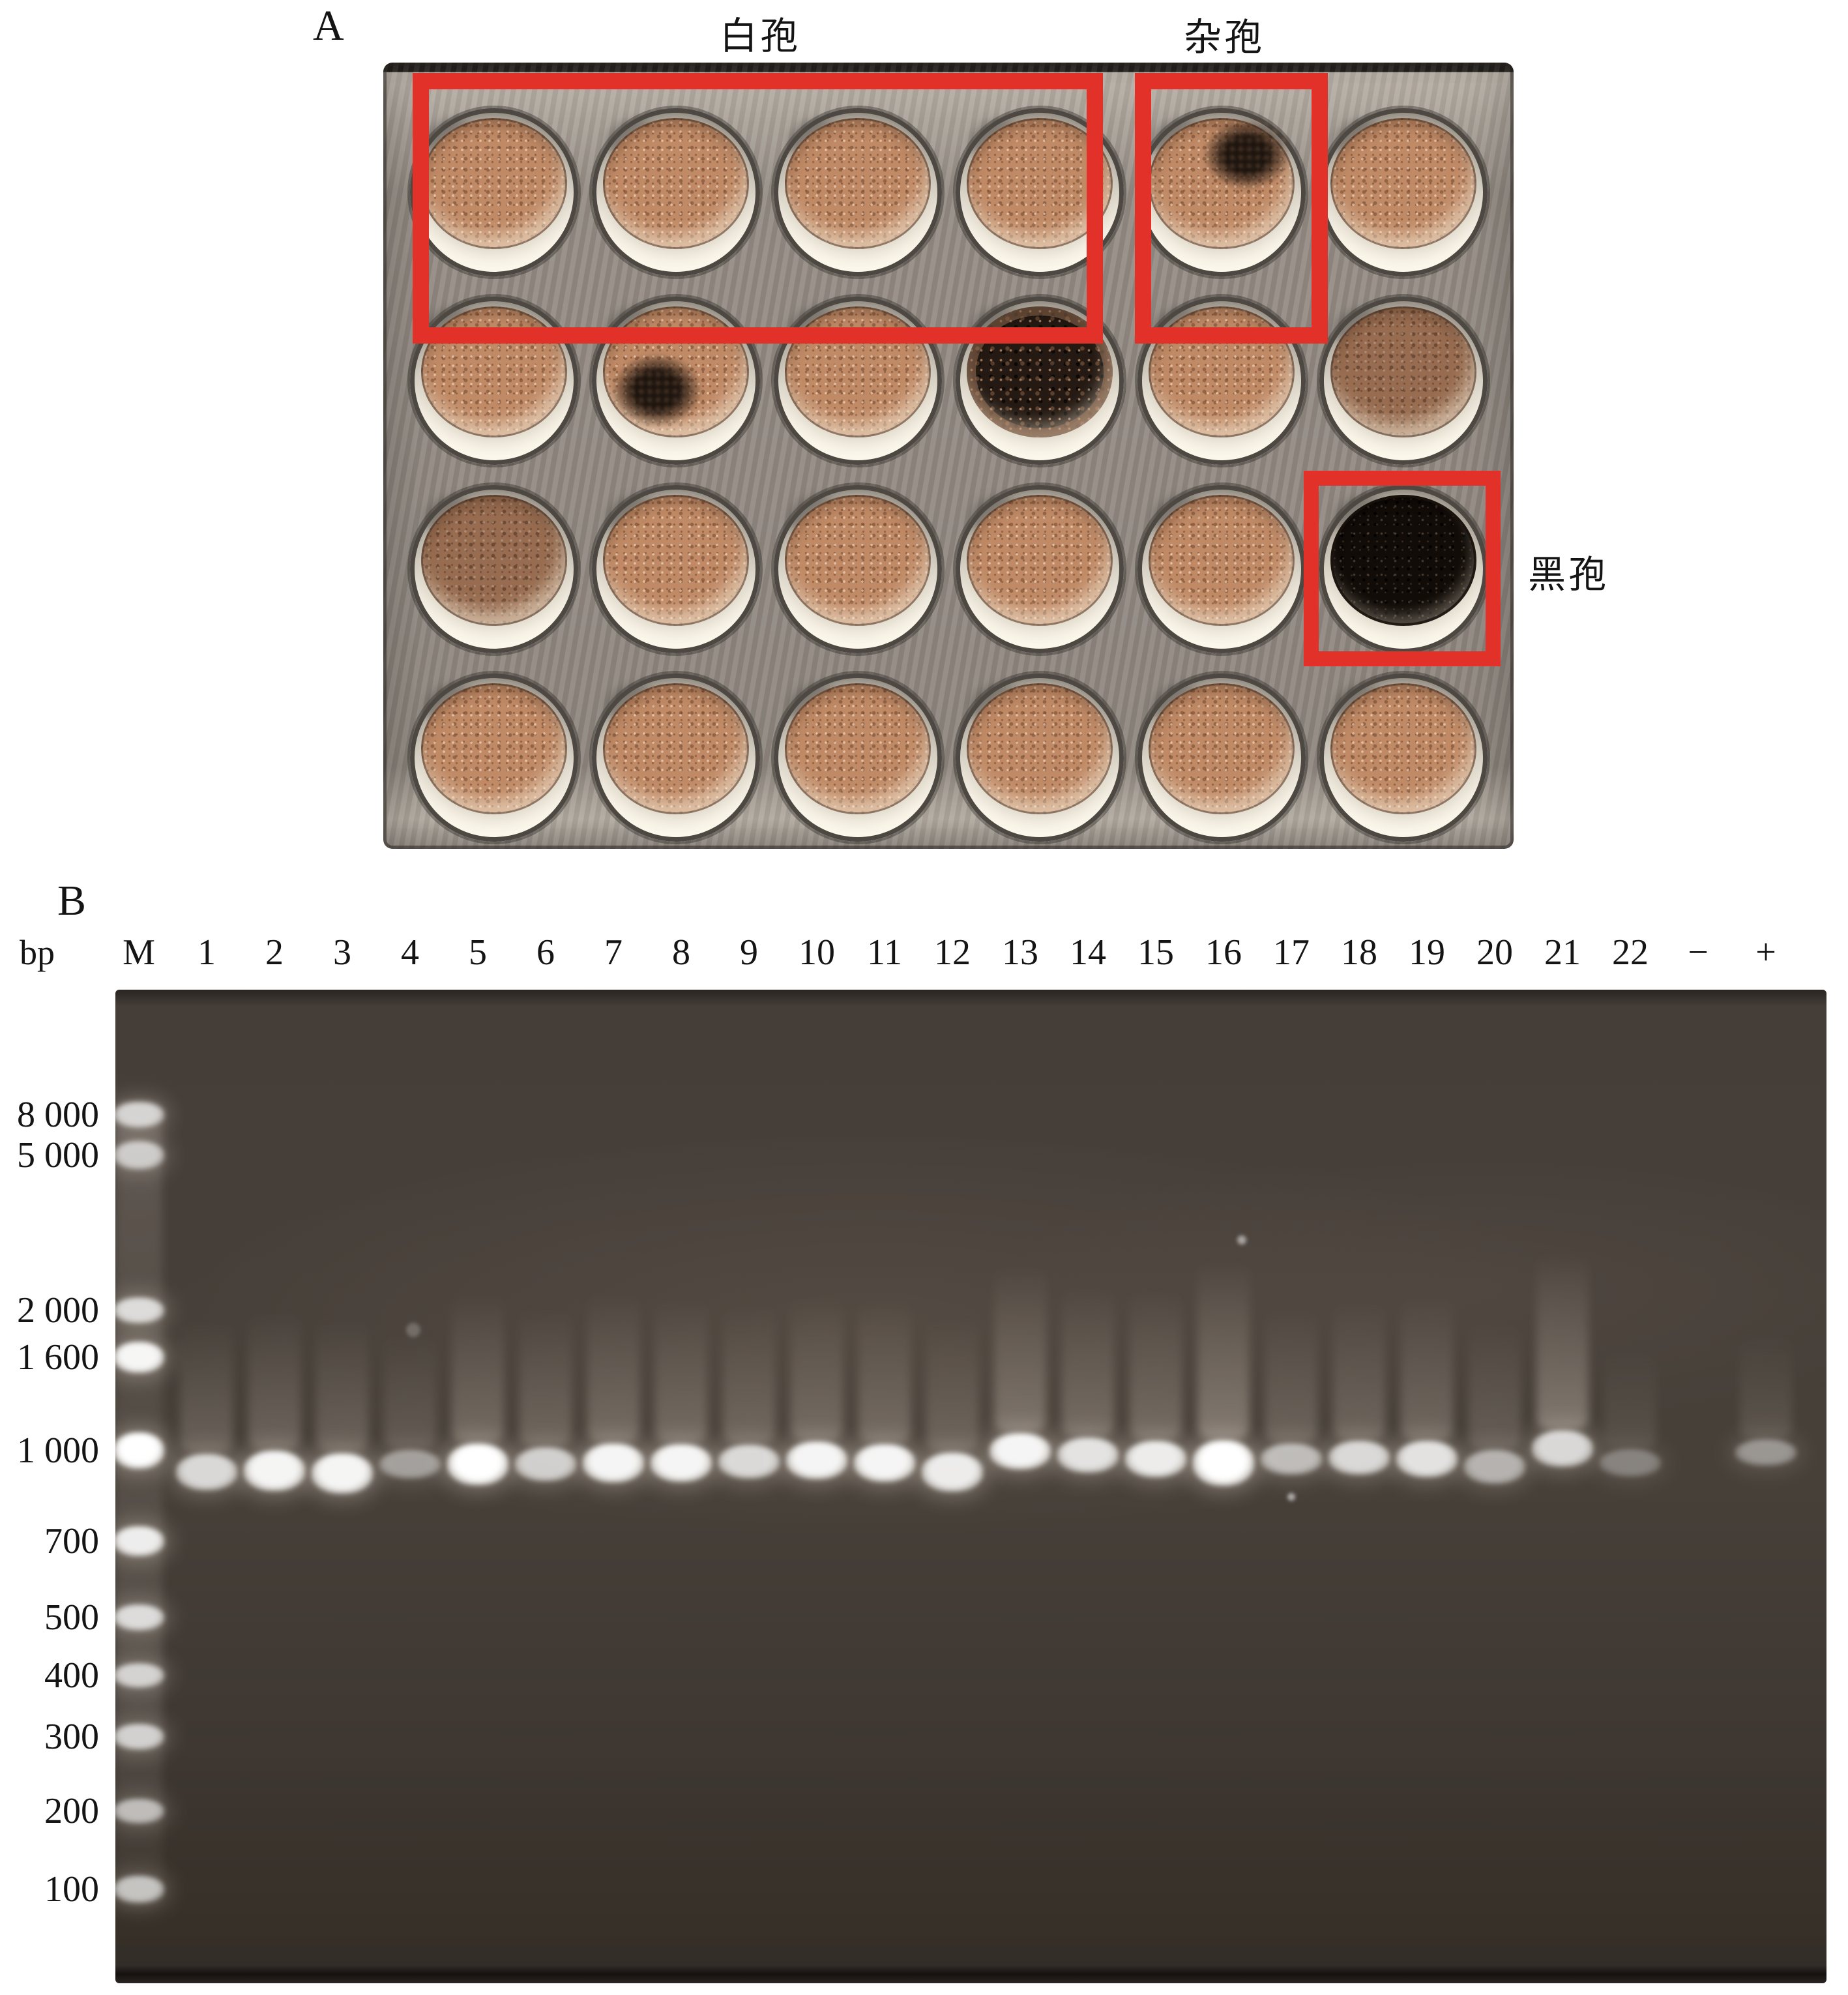  I want to click on lane-label-1: 1, so click(207, 952).